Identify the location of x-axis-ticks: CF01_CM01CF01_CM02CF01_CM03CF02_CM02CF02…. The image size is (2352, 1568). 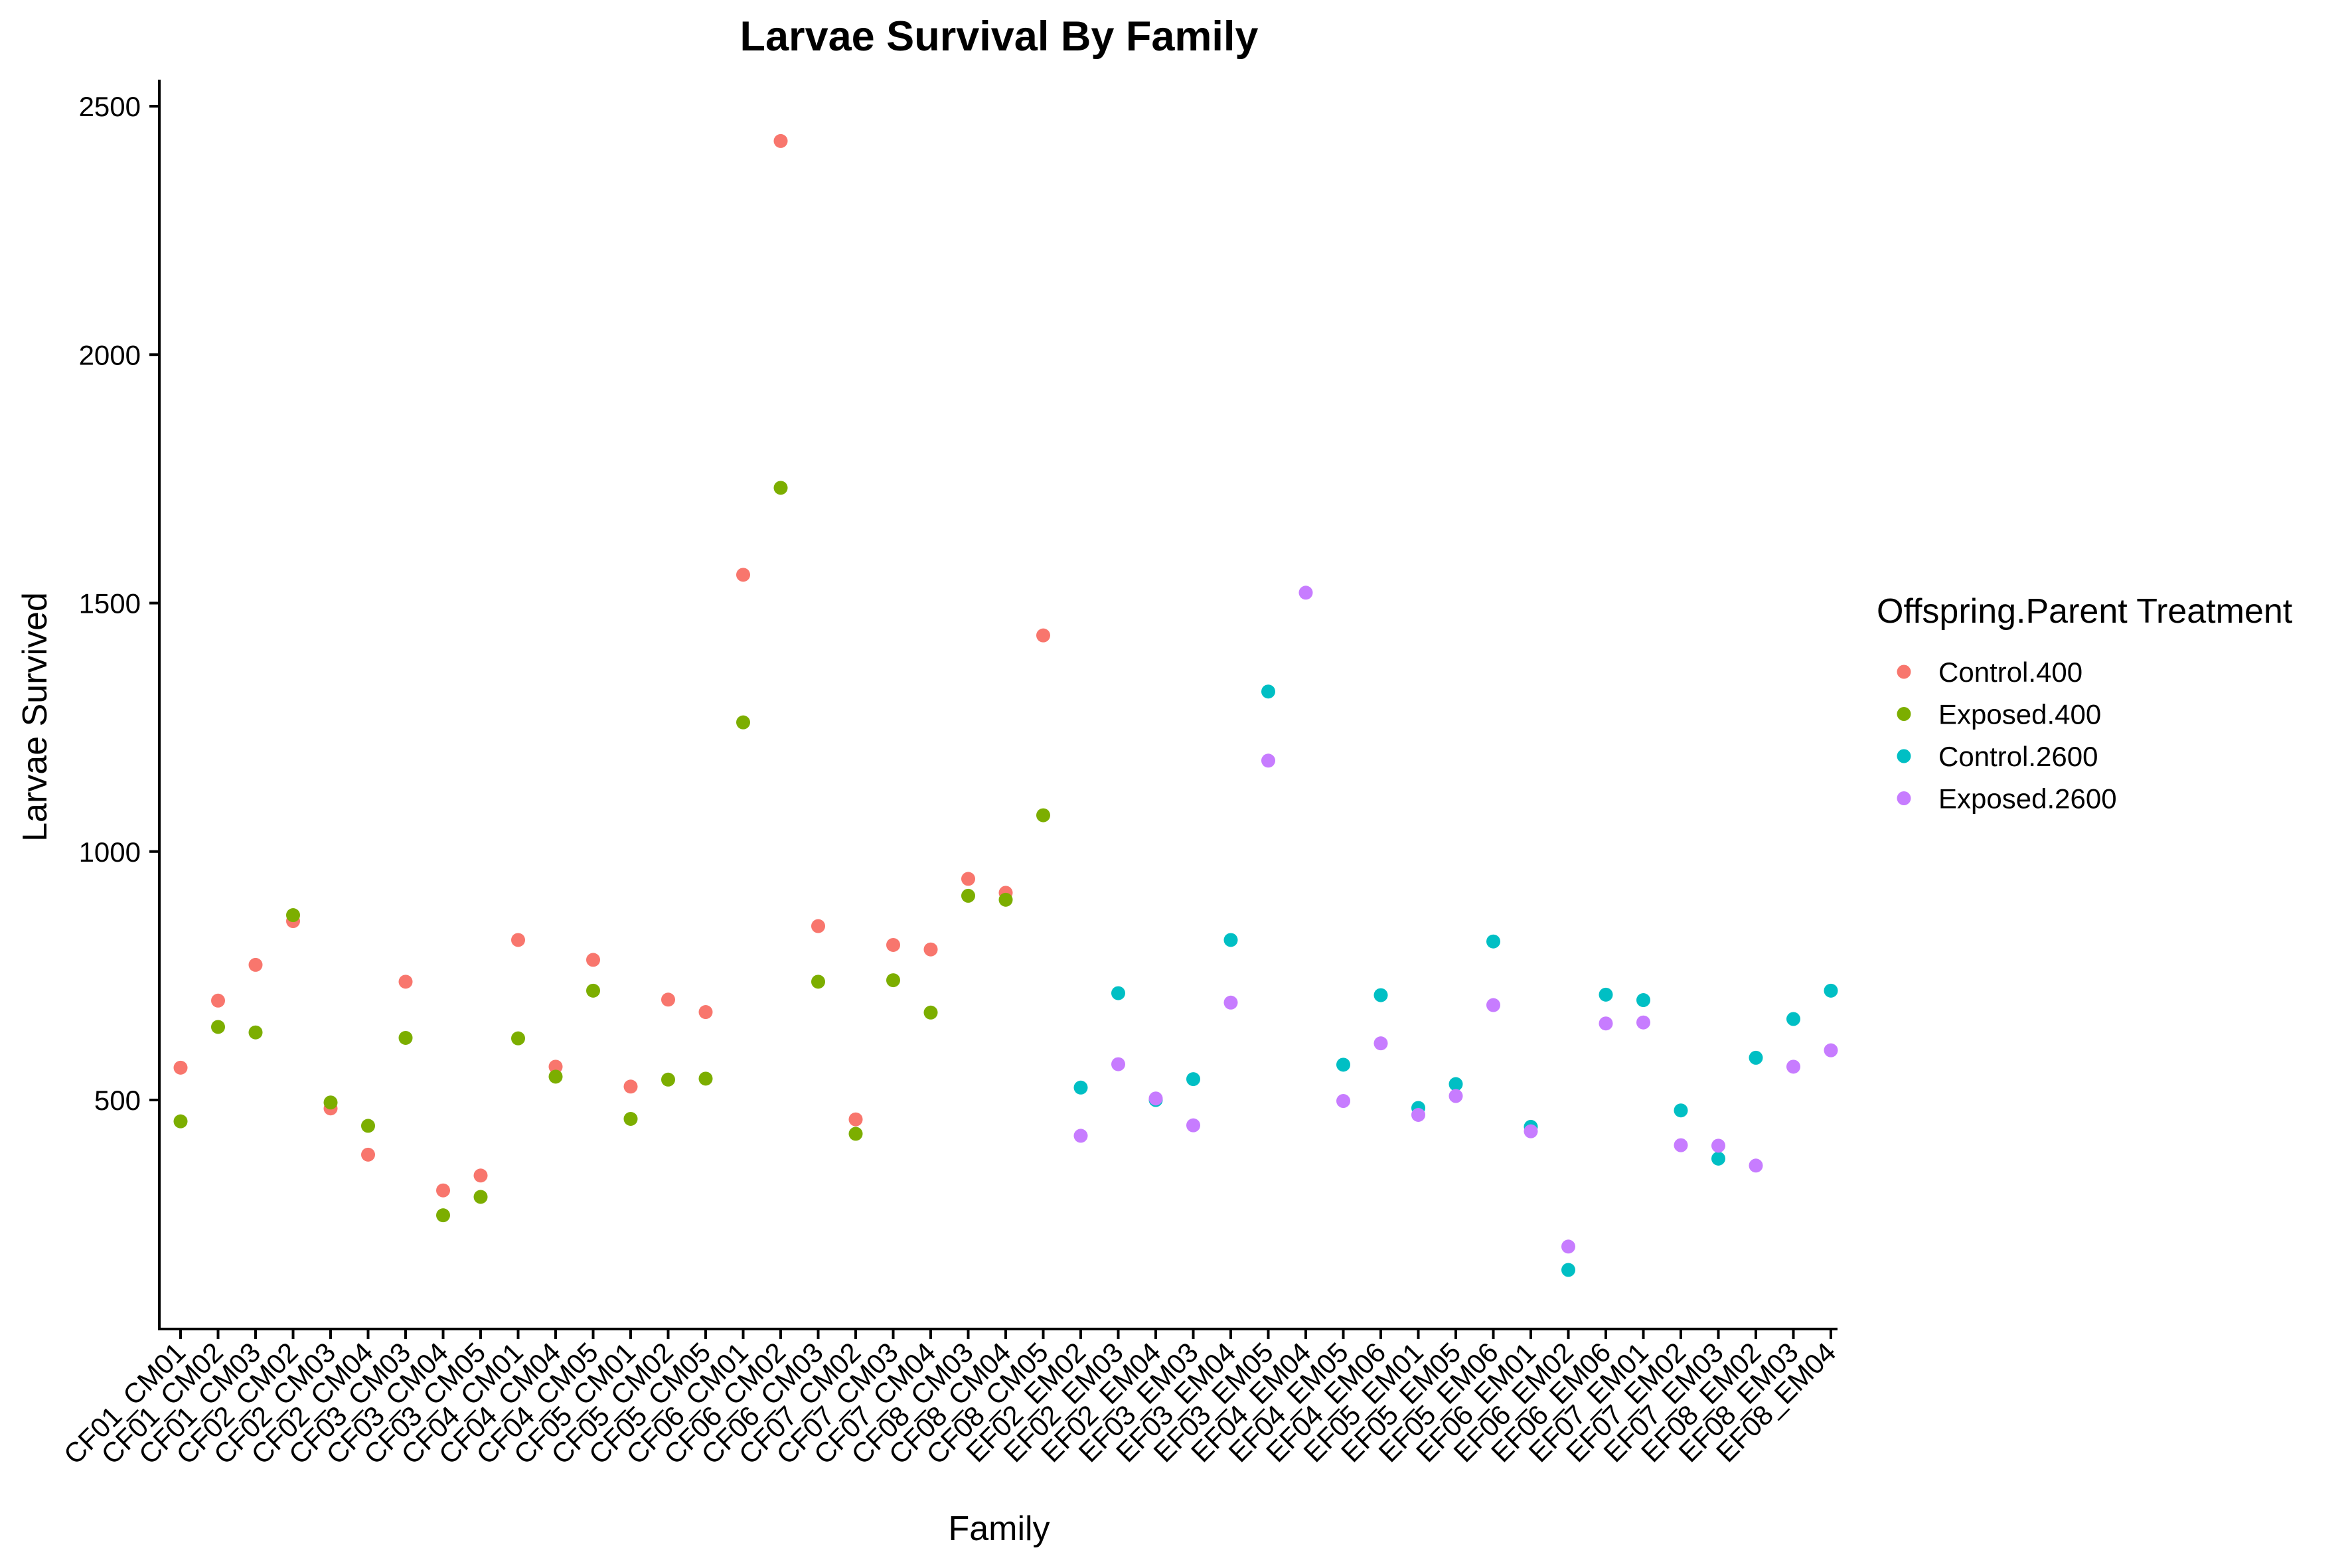
(950, 1399).